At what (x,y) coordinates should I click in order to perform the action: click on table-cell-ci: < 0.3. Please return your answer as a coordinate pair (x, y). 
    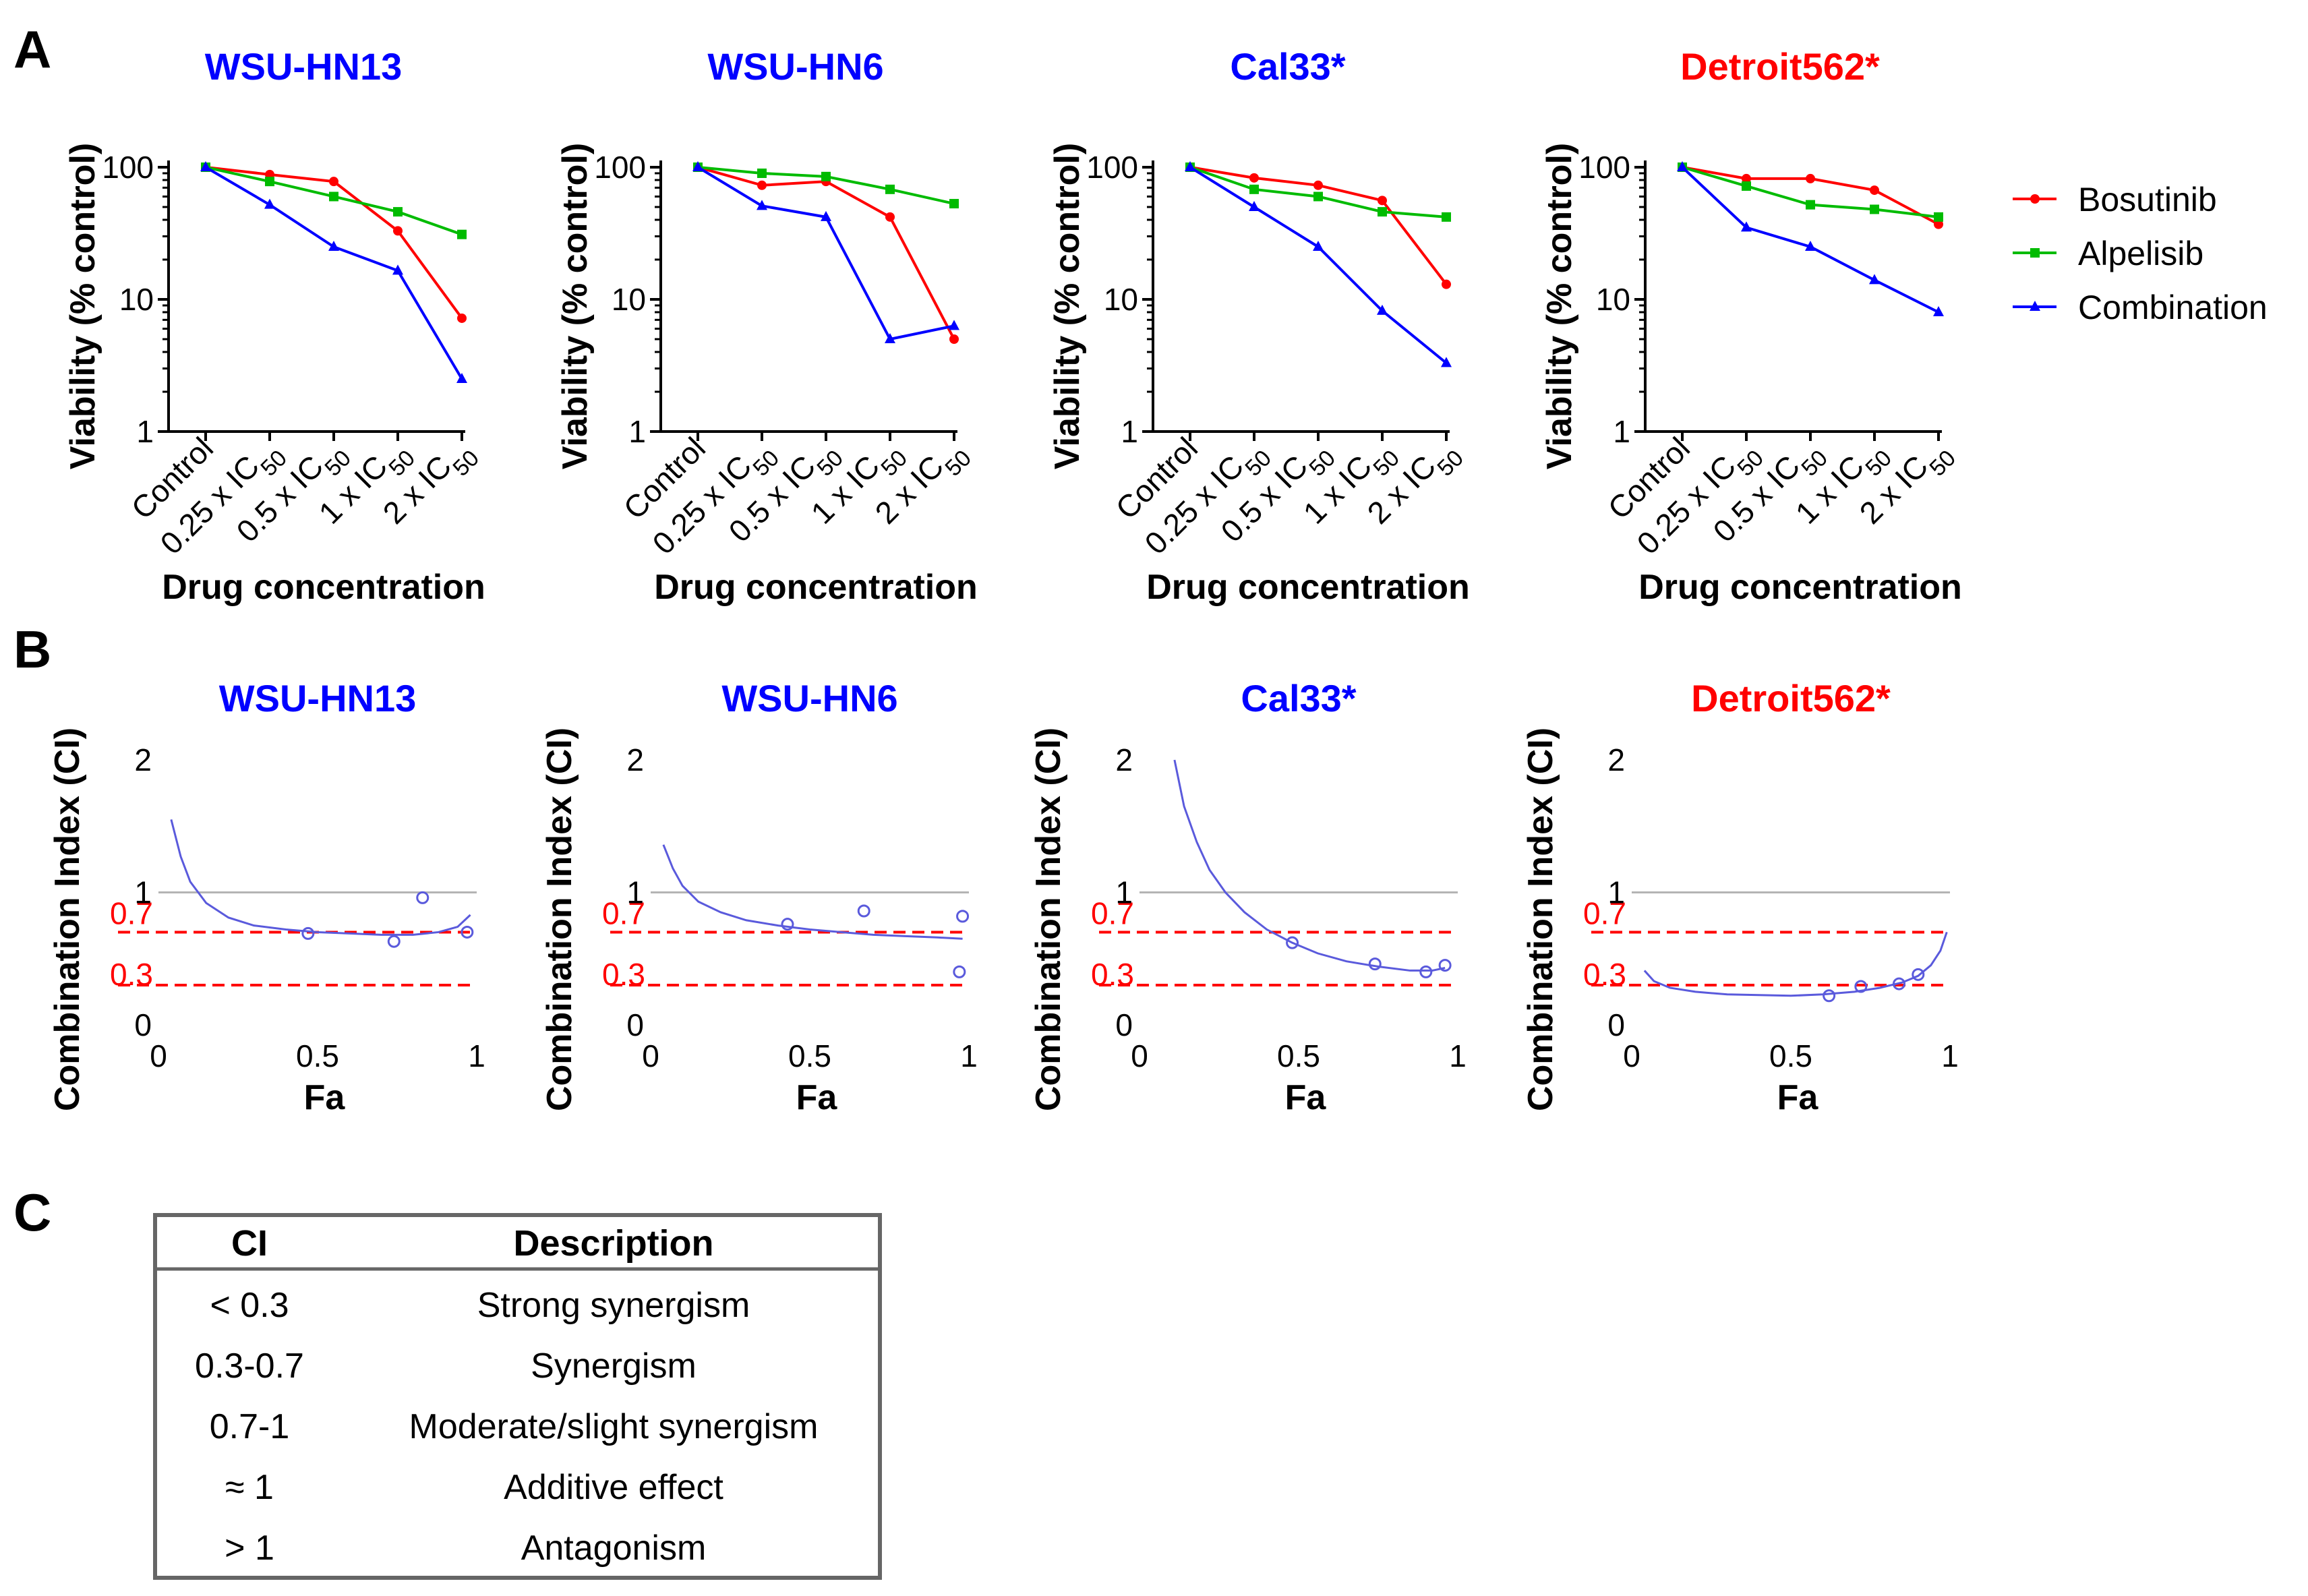
    Looking at the image, I should click on (249, 1305).